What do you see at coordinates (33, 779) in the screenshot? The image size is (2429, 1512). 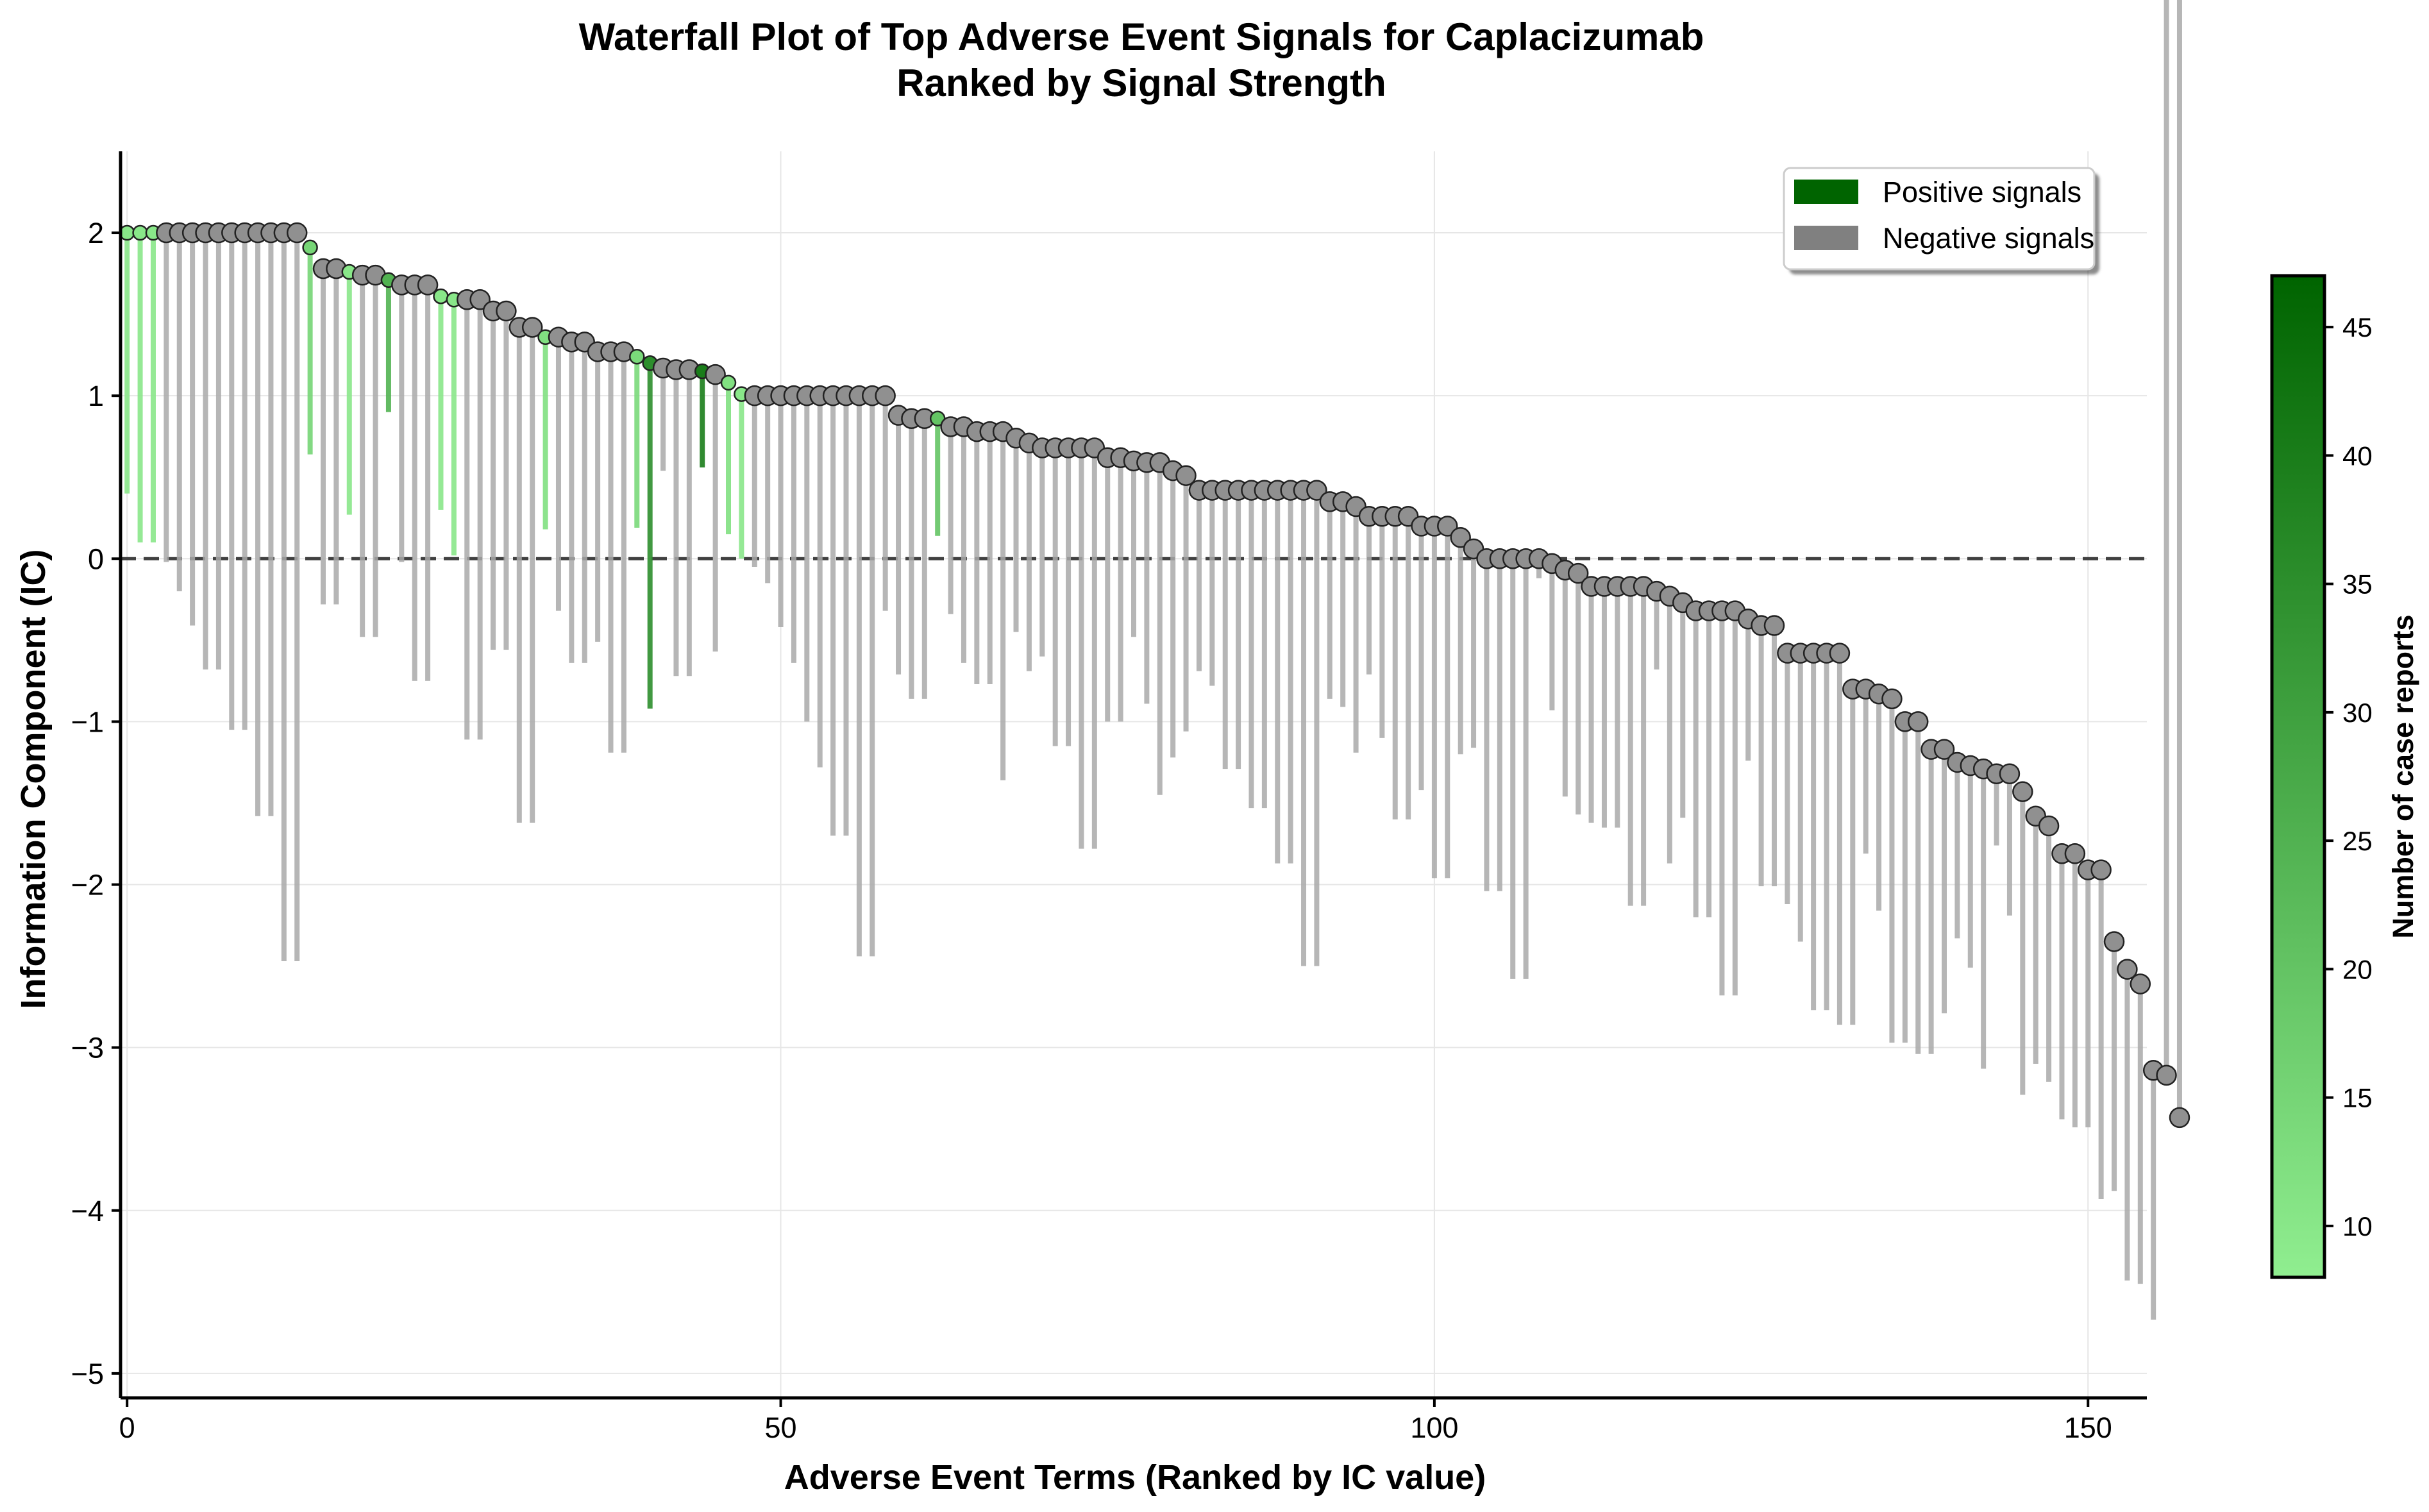 I see `y-axis-label: Information Component (IC)` at bounding box center [33, 779].